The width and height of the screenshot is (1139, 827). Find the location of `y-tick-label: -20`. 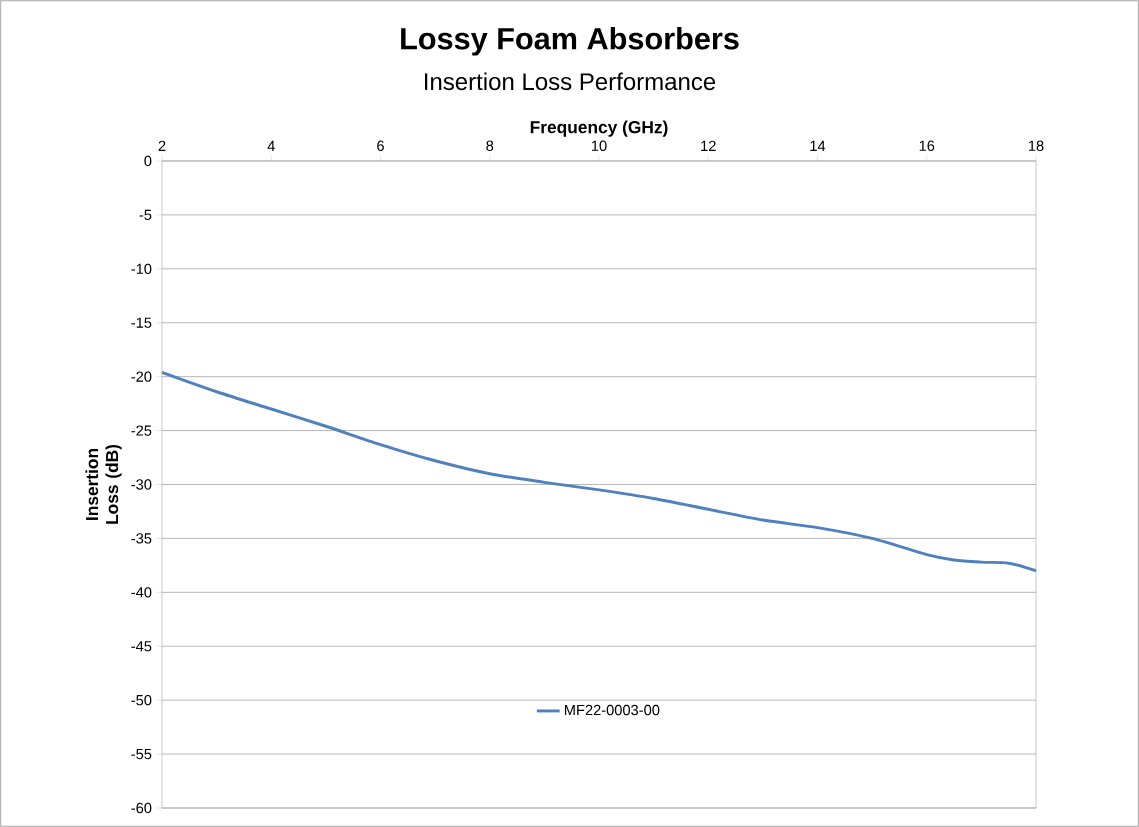

y-tick-label: -20 is located at coordinates (141, 376).